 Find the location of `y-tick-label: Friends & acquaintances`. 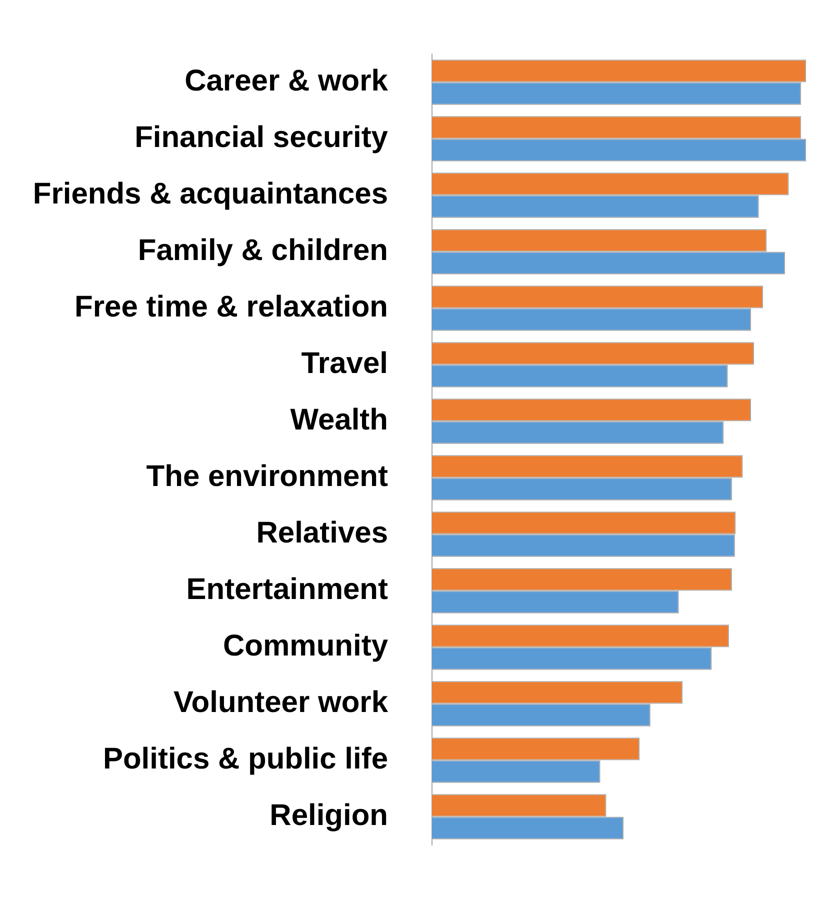

y-tick-label: Friends & acquaintances is located at coordinates (210, 194).